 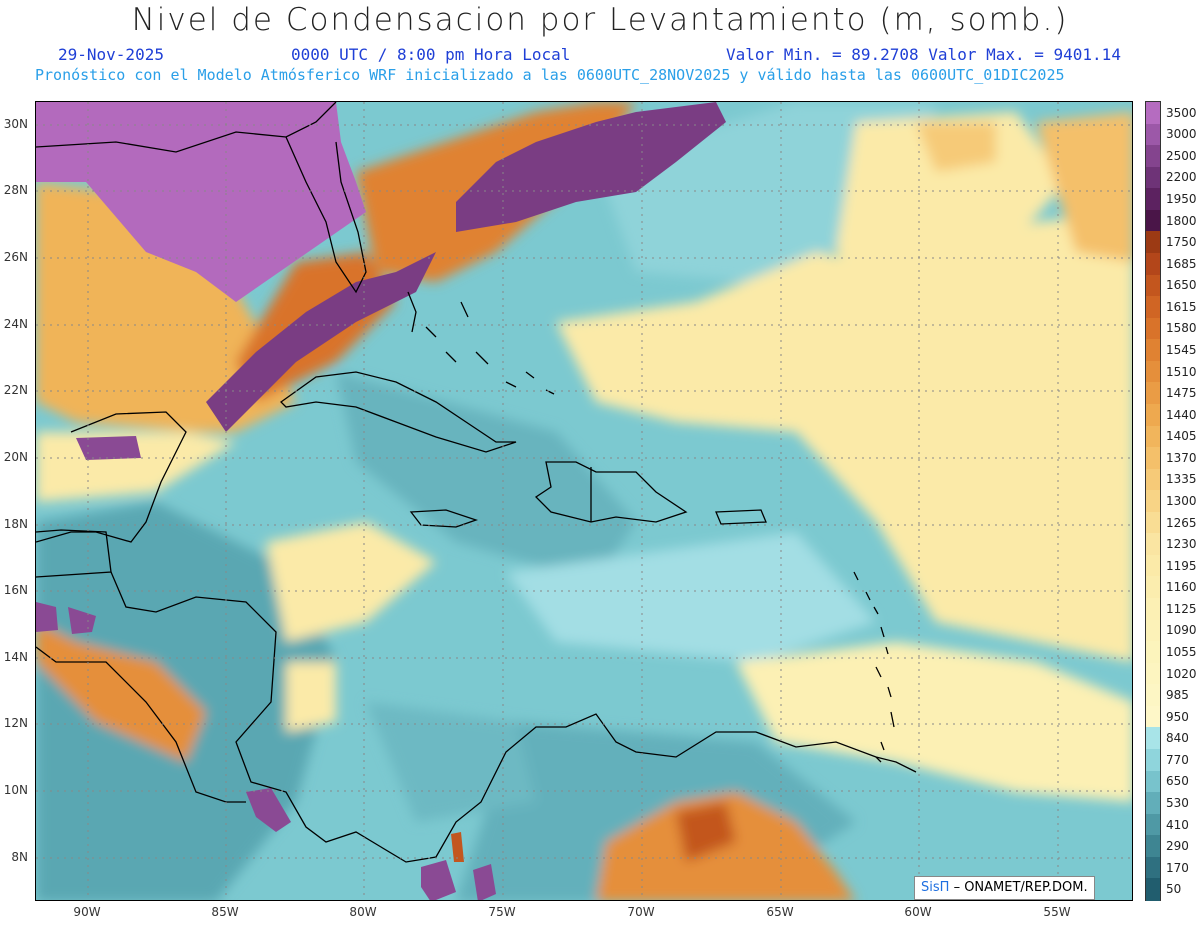 What do you see at coordinates (1174, 889) in the screenshot?
I see `colorbar-label: 50` at bounding box center [1174, 889].